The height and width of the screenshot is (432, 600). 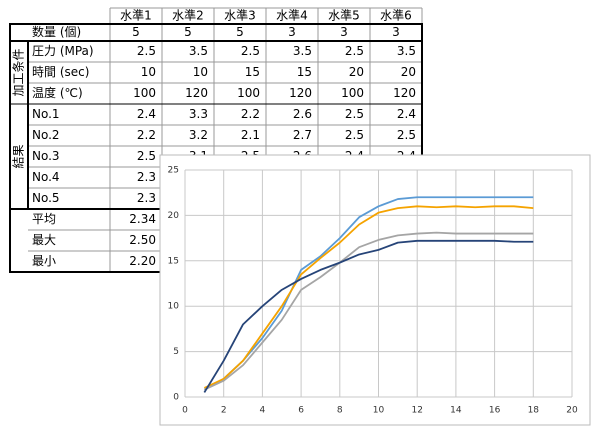 I want to click on y-tick-label: 10, so click(x=174, y=307).